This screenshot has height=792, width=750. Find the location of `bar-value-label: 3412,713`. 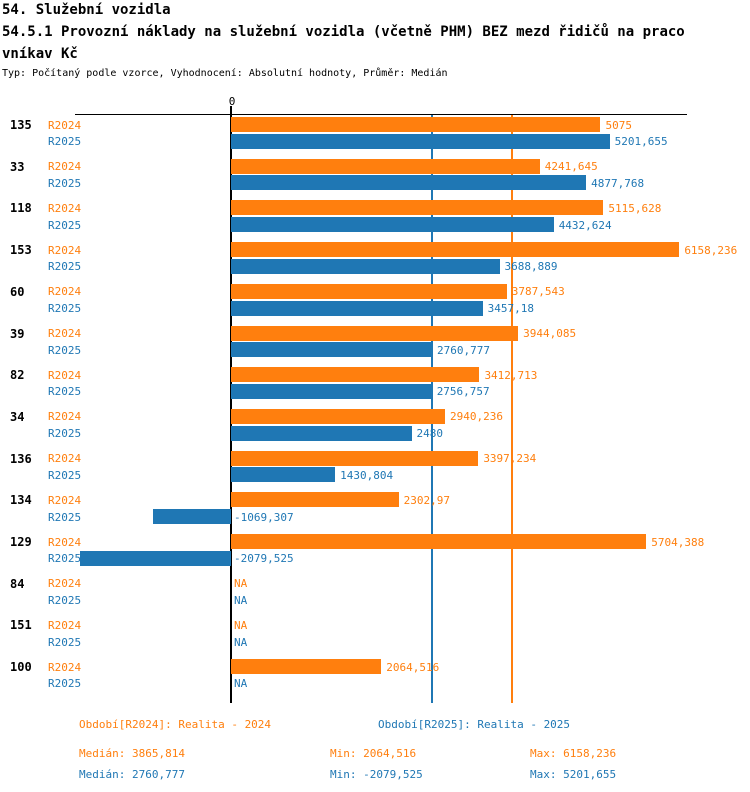

bar-value-label: 3412,713 is located at coordinates (511, 375).